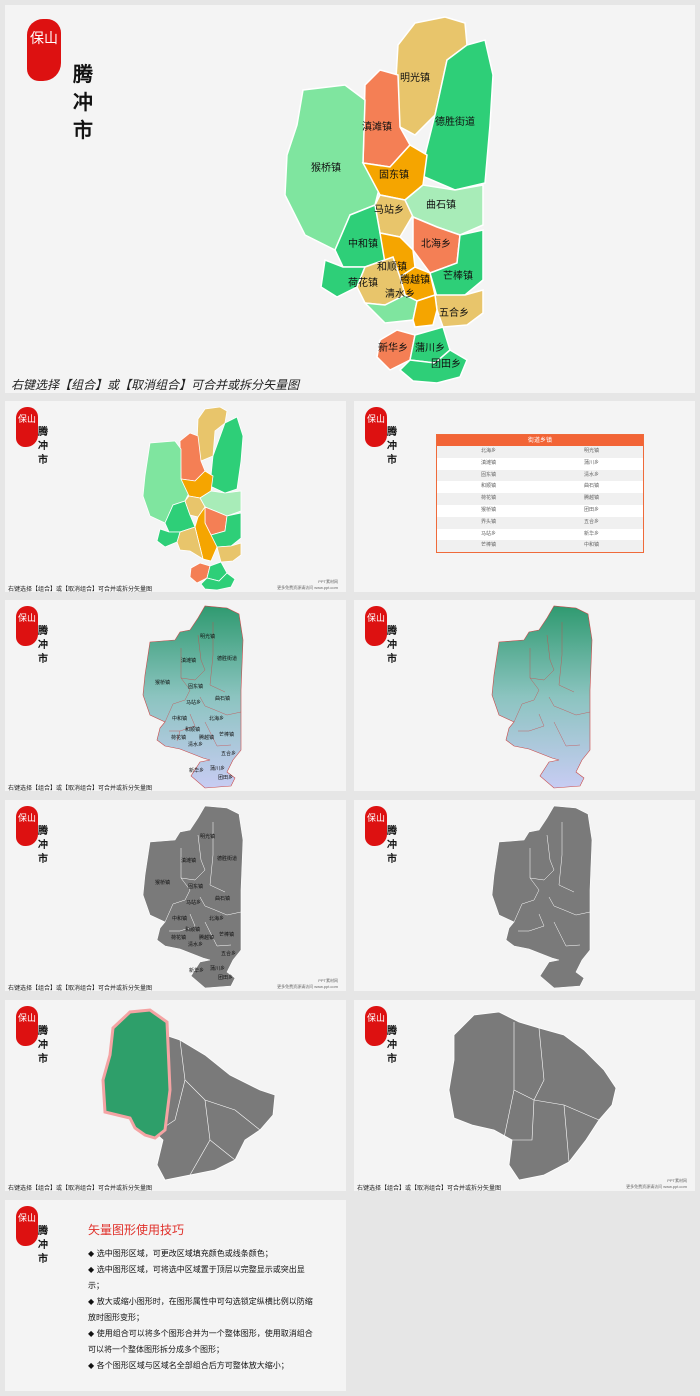 Image resolution: width=700 pixels, height=1396 pixels. What do you see at coordinates (540, 546) in the screenshot?
I see `table-row: 芒棒镇 中和镇` at bounding box center [540, 546].